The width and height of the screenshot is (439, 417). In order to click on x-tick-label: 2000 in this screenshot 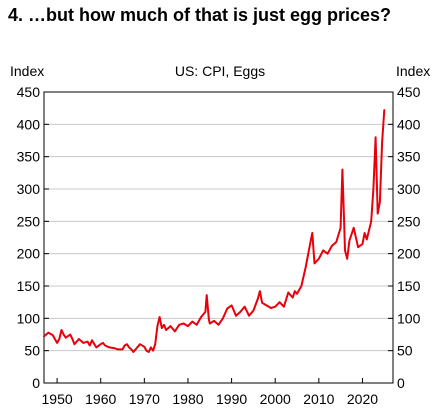, I will do `click(275, 399)`.